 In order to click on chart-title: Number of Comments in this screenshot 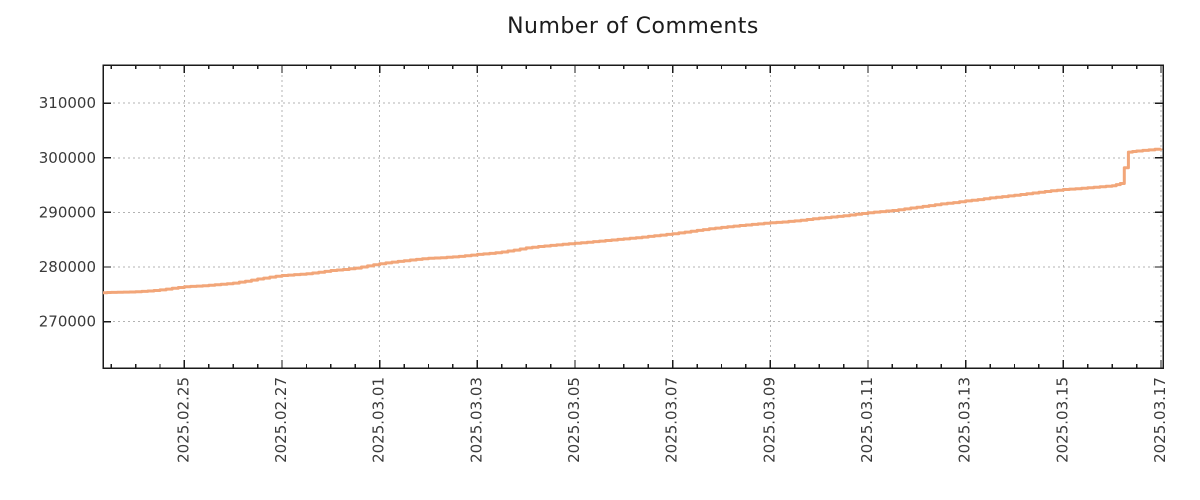, I will do `click(633, 26)`.